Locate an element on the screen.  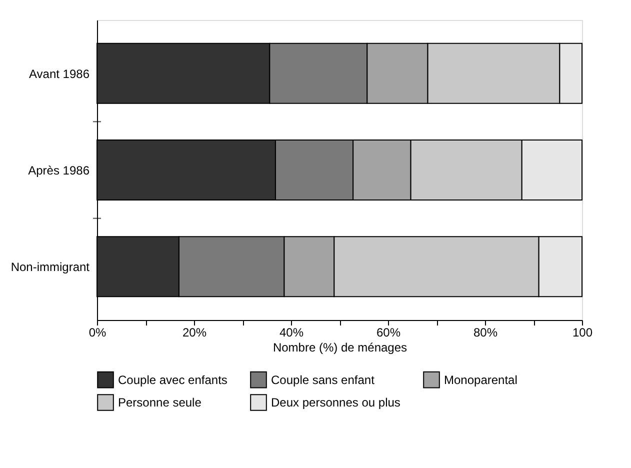
legend-label: Personne seule is located at coordinates (160, 403).